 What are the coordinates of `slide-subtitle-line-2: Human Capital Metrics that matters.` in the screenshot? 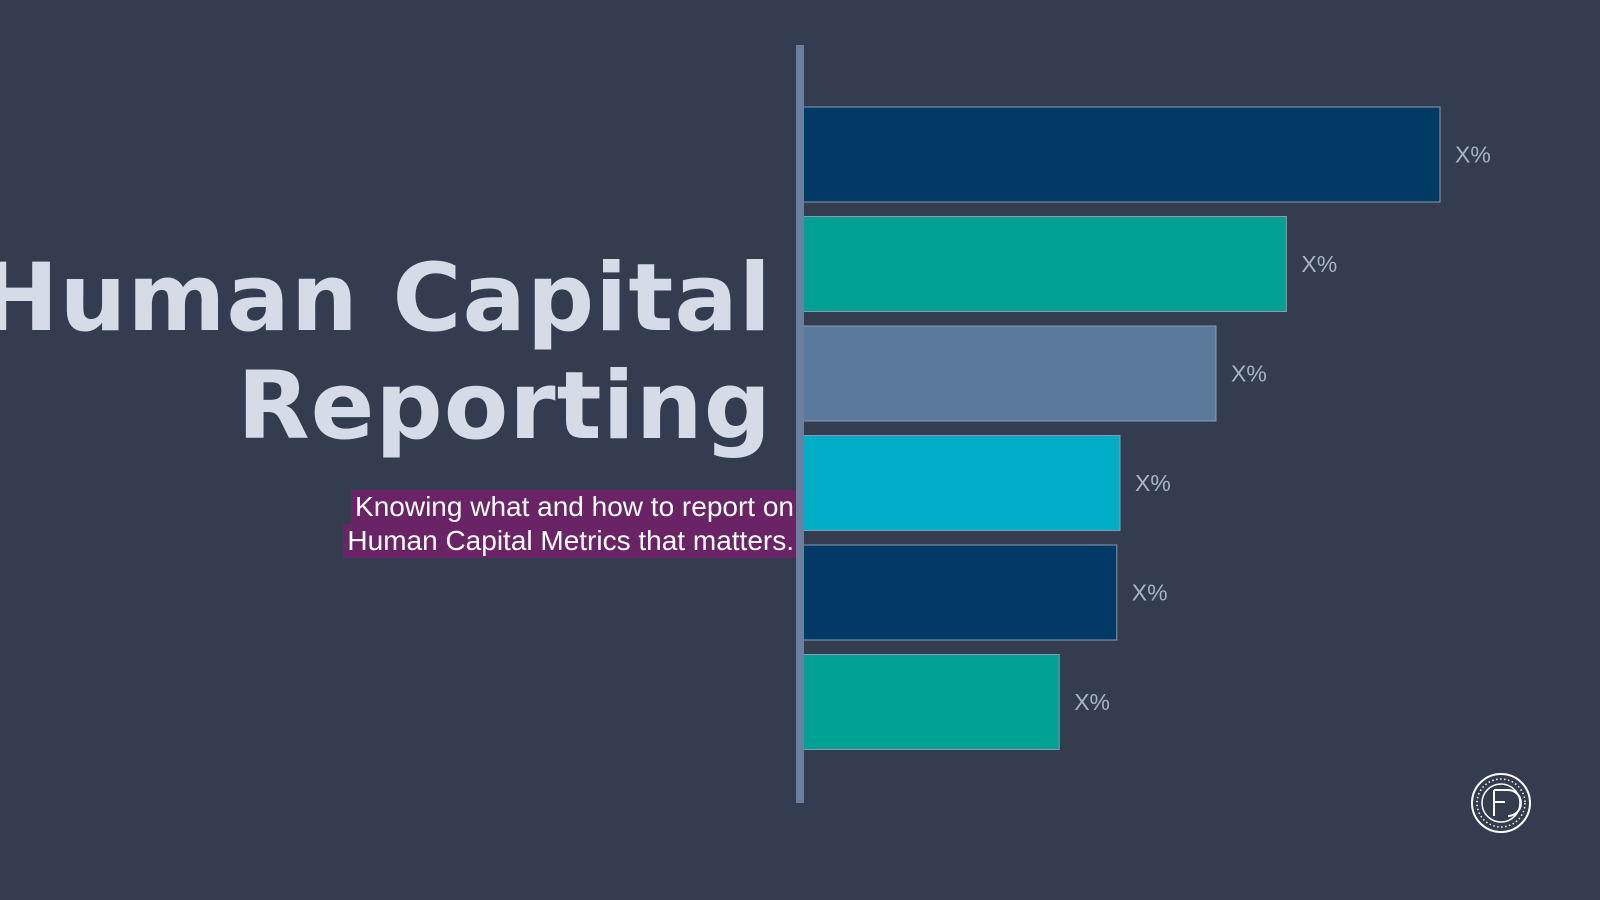 It's located at (570, 541).